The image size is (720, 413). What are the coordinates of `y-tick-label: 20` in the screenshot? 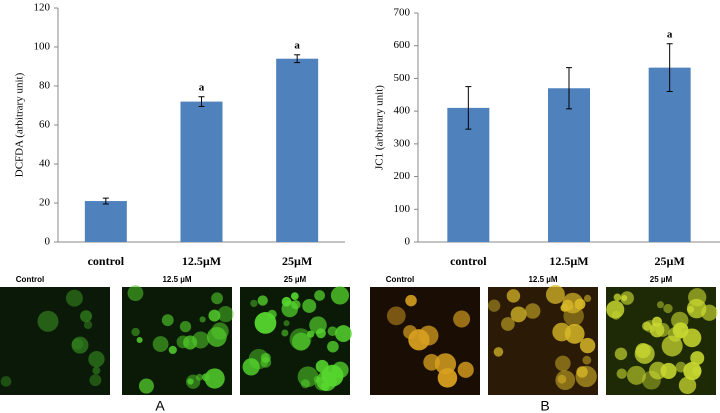 It's located at (45, 203).